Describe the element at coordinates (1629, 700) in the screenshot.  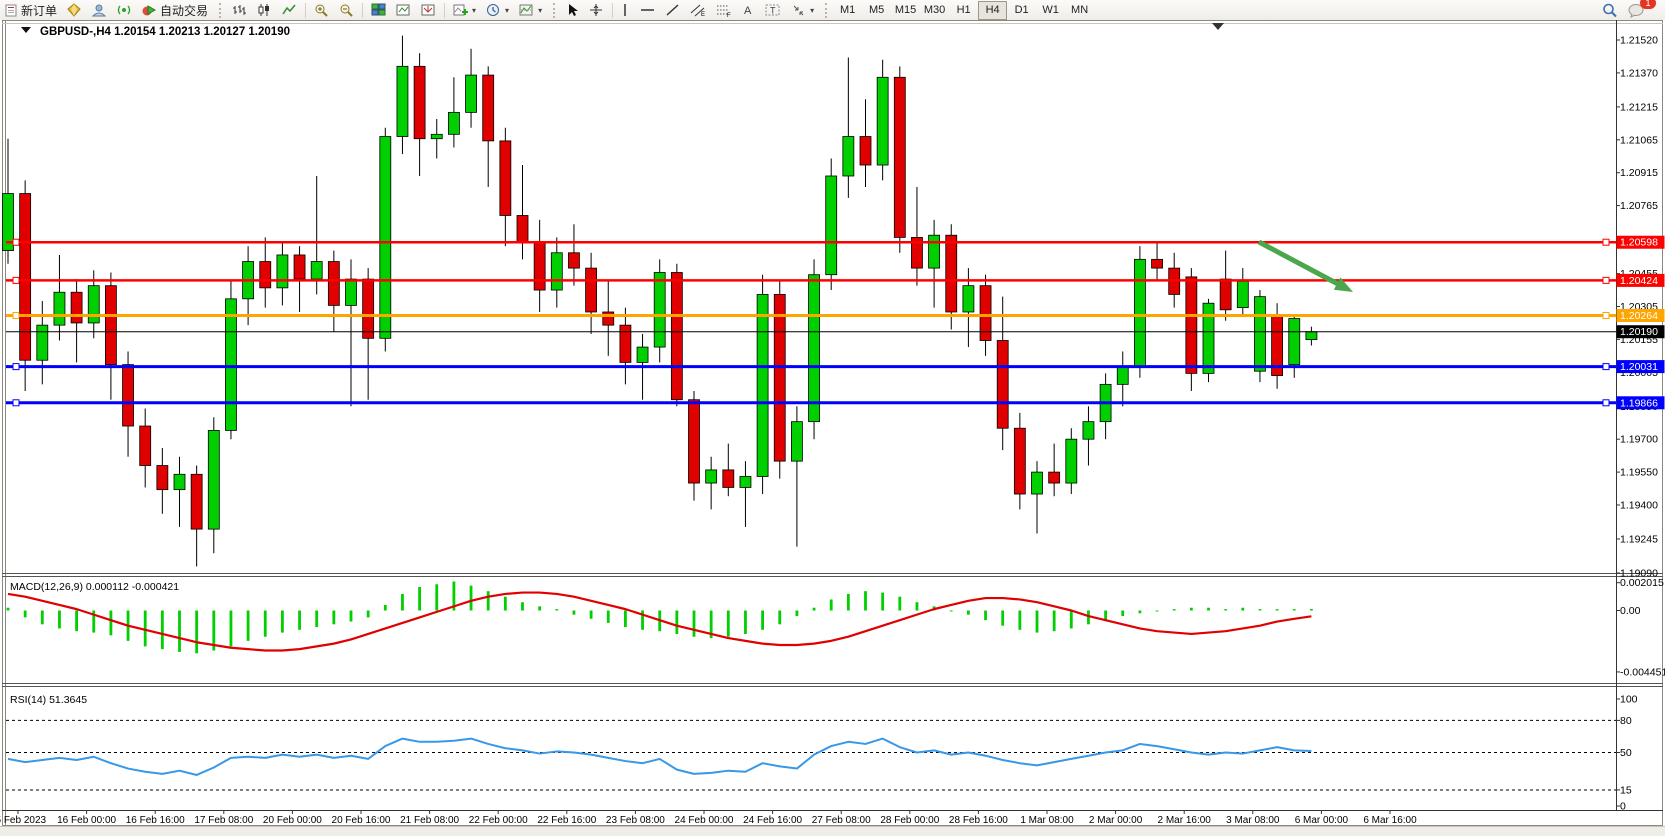
I see `rsi-axis-label: 100` at that location.